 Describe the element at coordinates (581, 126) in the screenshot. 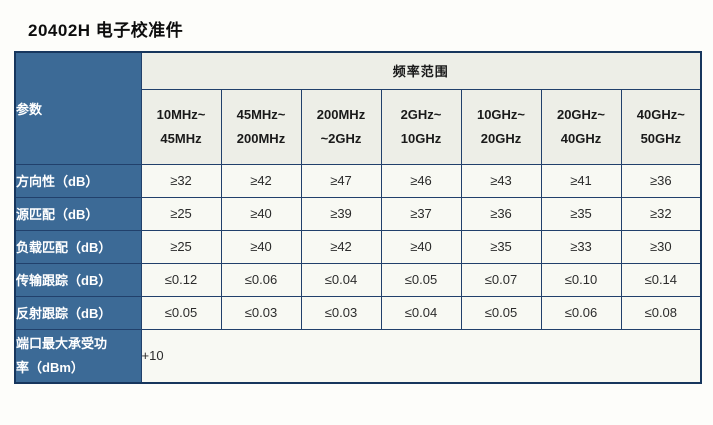

I see `col-header-band: 20GHz~ 40GHz` at that location.